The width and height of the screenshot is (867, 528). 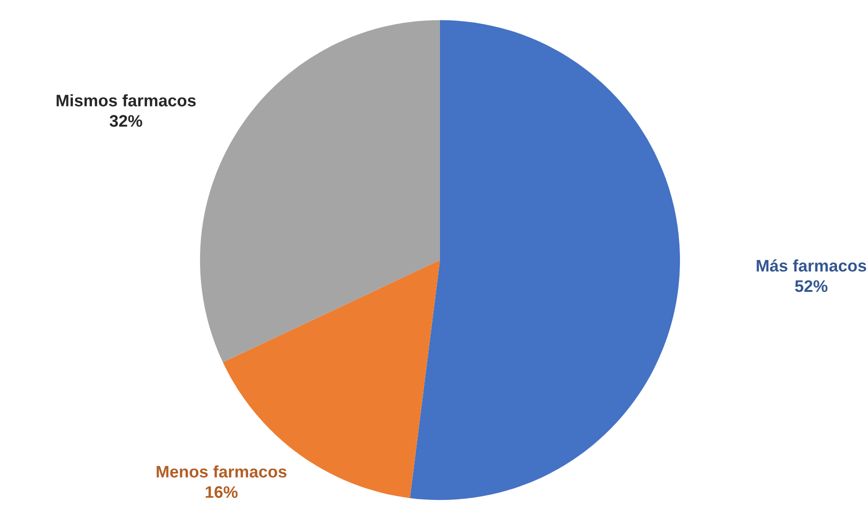 I want to click on data-label: 16%, so click(x=222, y=492).